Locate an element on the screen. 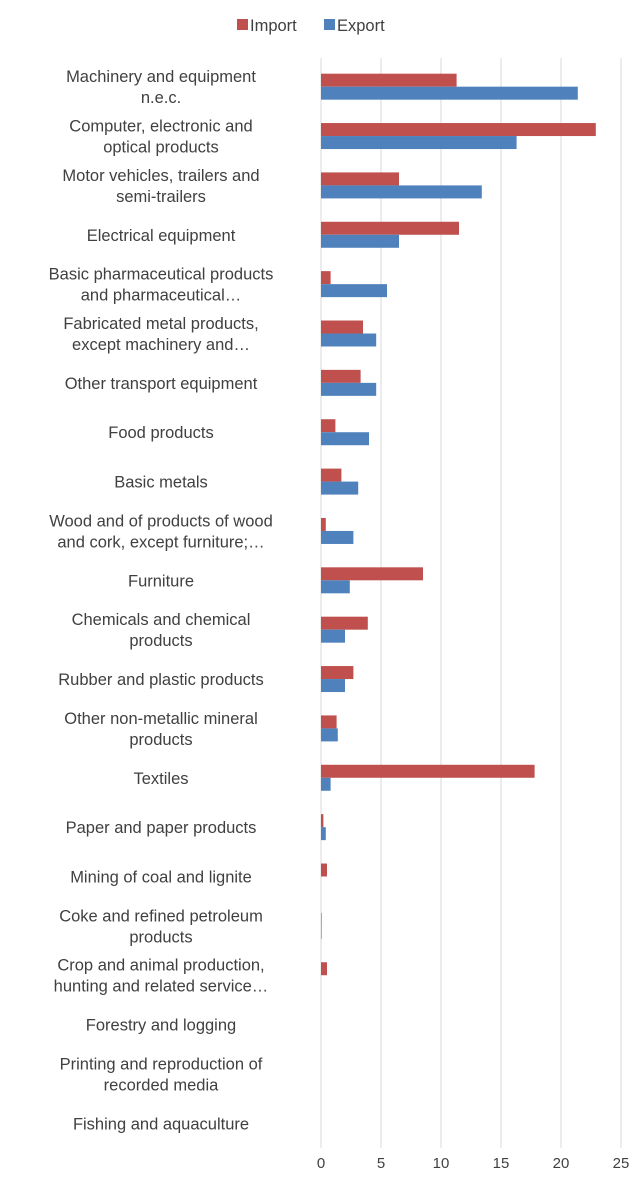  category-label: Furniture is located at coordinates (161, 581).